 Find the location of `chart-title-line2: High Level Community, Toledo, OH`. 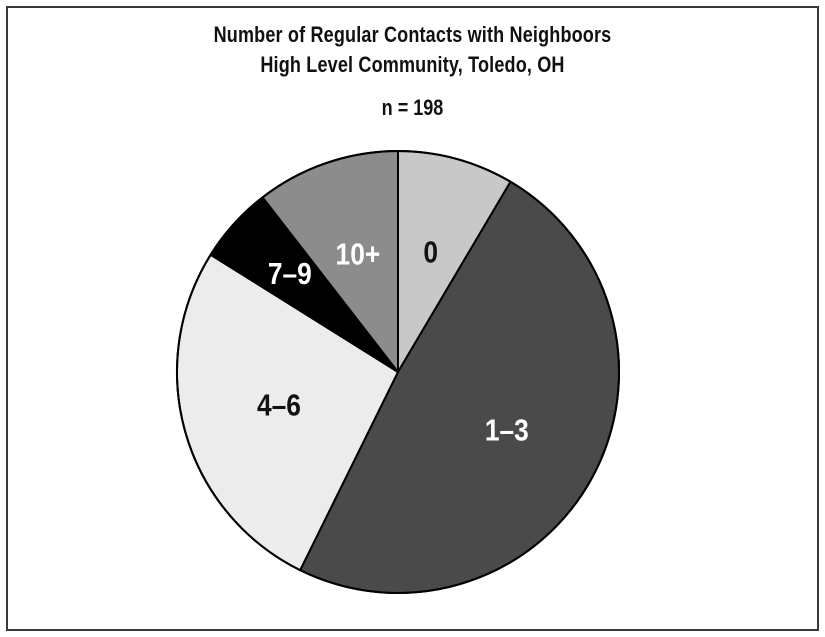

chart-title-line2: High Level Community, Toledo, OH is located at coordinates (412, 64).